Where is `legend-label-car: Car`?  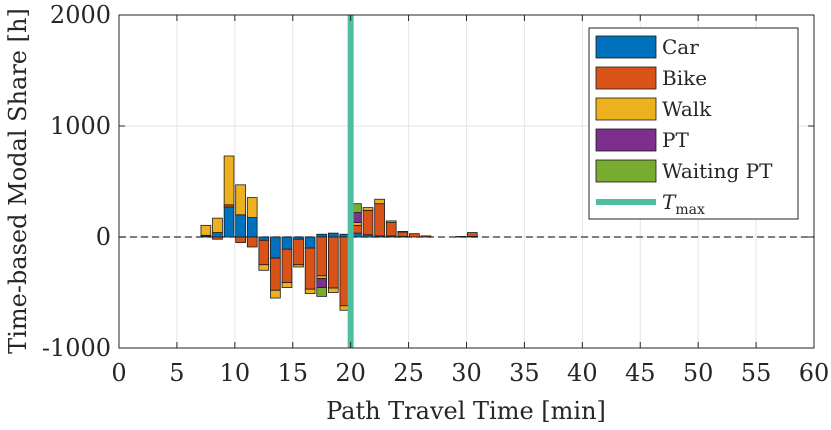 legend-label-car: Car is located at coordinates (680, 47).